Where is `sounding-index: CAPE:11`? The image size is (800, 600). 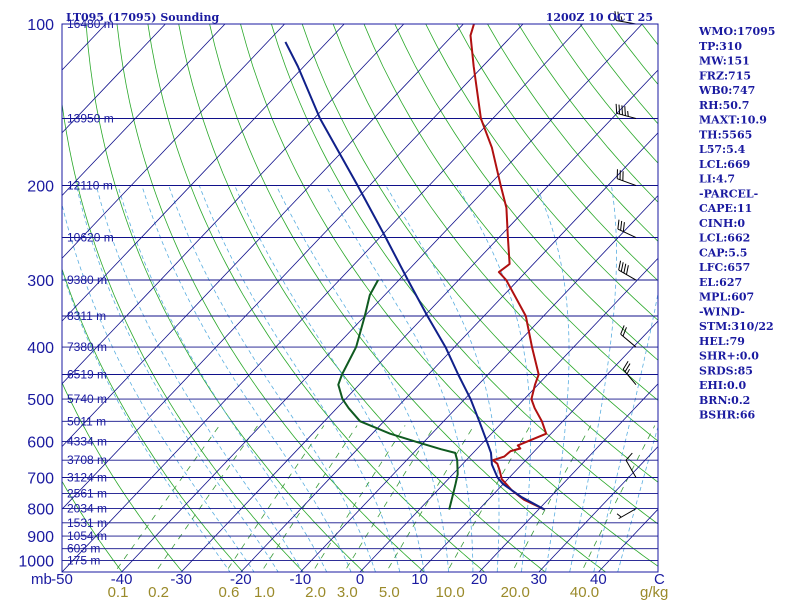
sounding-index: CAPE:11 is located at coordinates (725, 208).